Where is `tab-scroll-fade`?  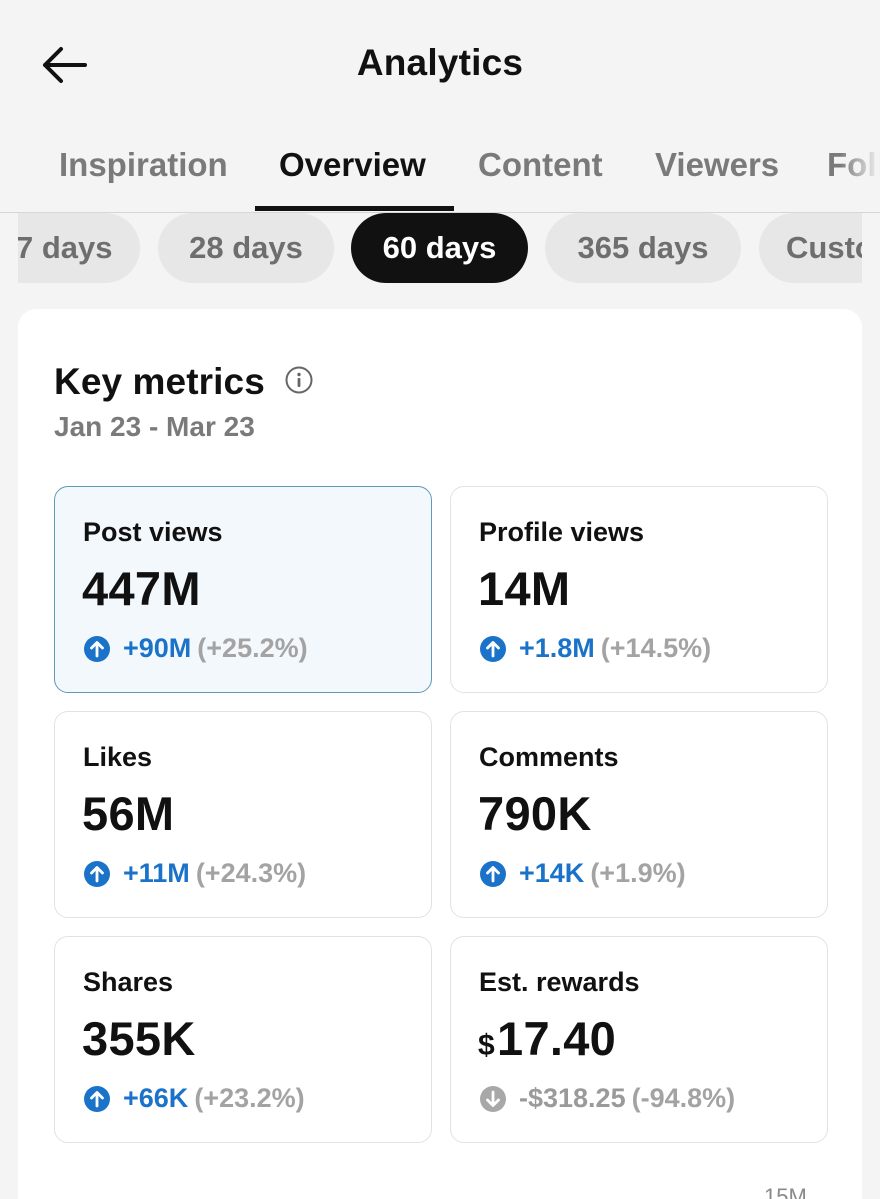 tab-scroll-fade is located at coordinates (860, 172).